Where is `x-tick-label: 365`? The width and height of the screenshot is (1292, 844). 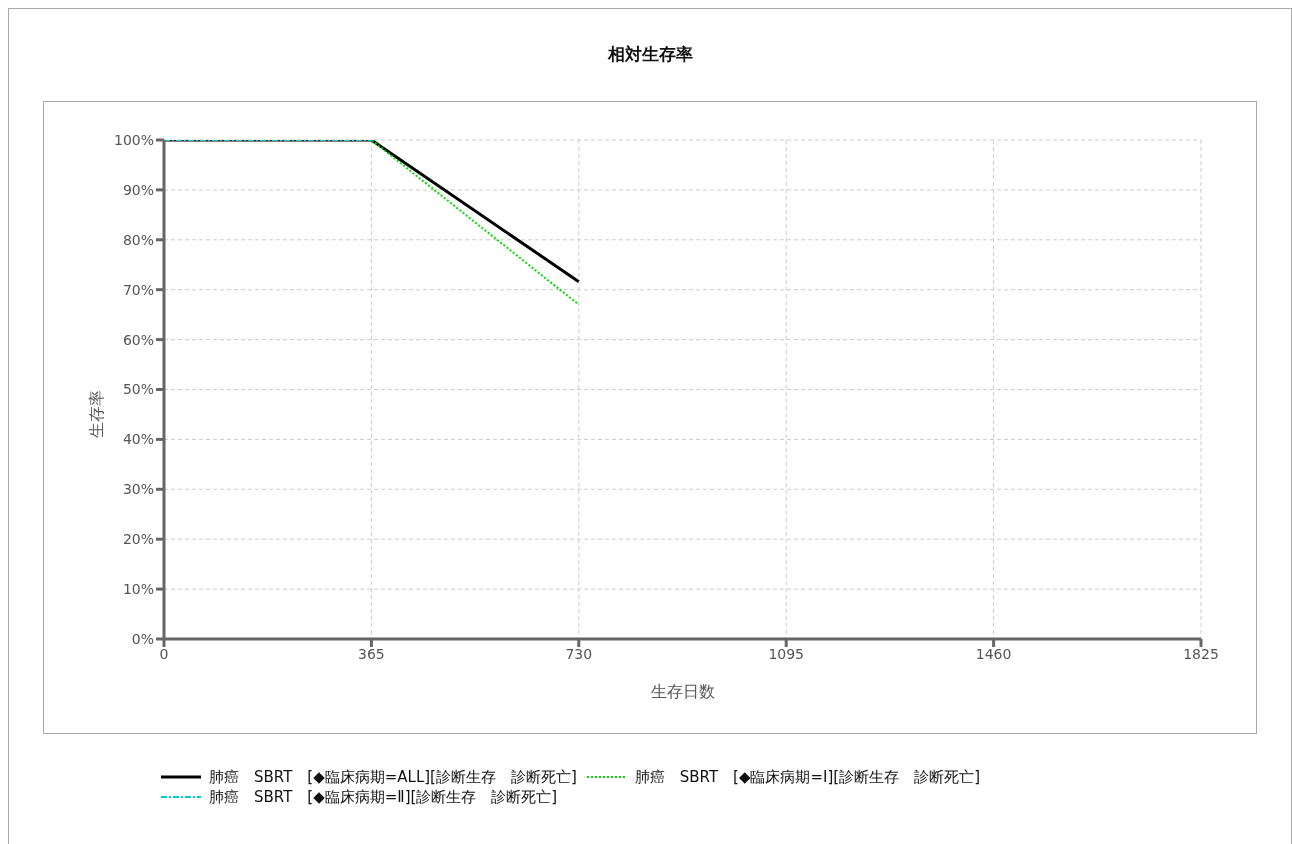
x-tick-label: 365 is located at coordinates (371, 653).